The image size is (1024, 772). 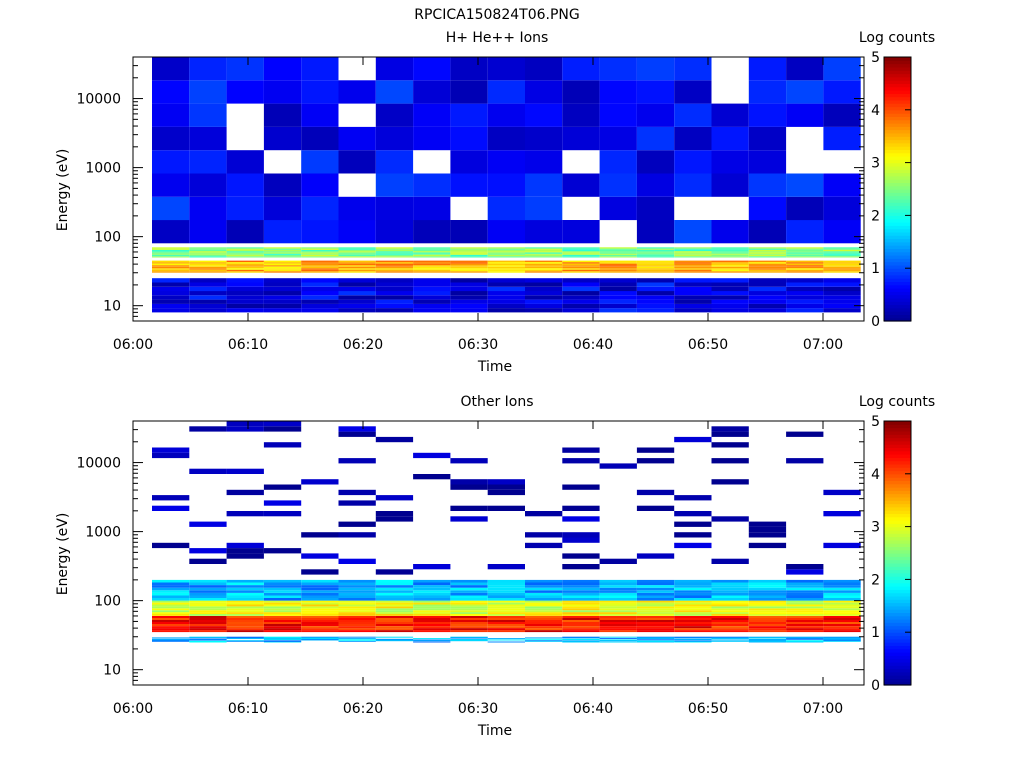 What do you see at coordinates (708, 345) in the screenshot?
I see `x-tick-label: 06:50` at bounding box center [708, 345].